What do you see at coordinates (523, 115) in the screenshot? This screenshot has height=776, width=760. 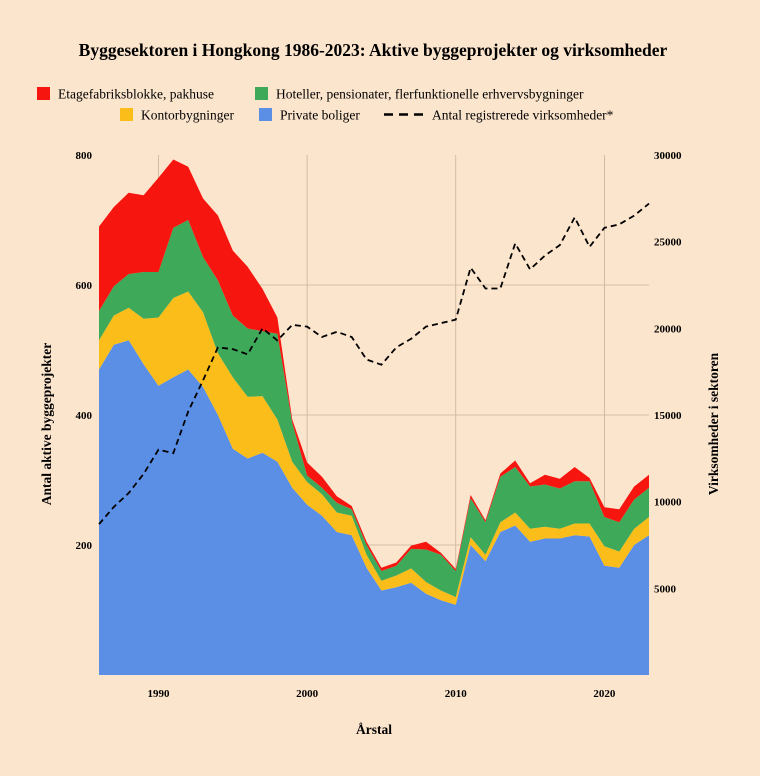 I see `legend-label-virksomheder: Antal registrerede virksomheder*` at bounding box center [523, 115].